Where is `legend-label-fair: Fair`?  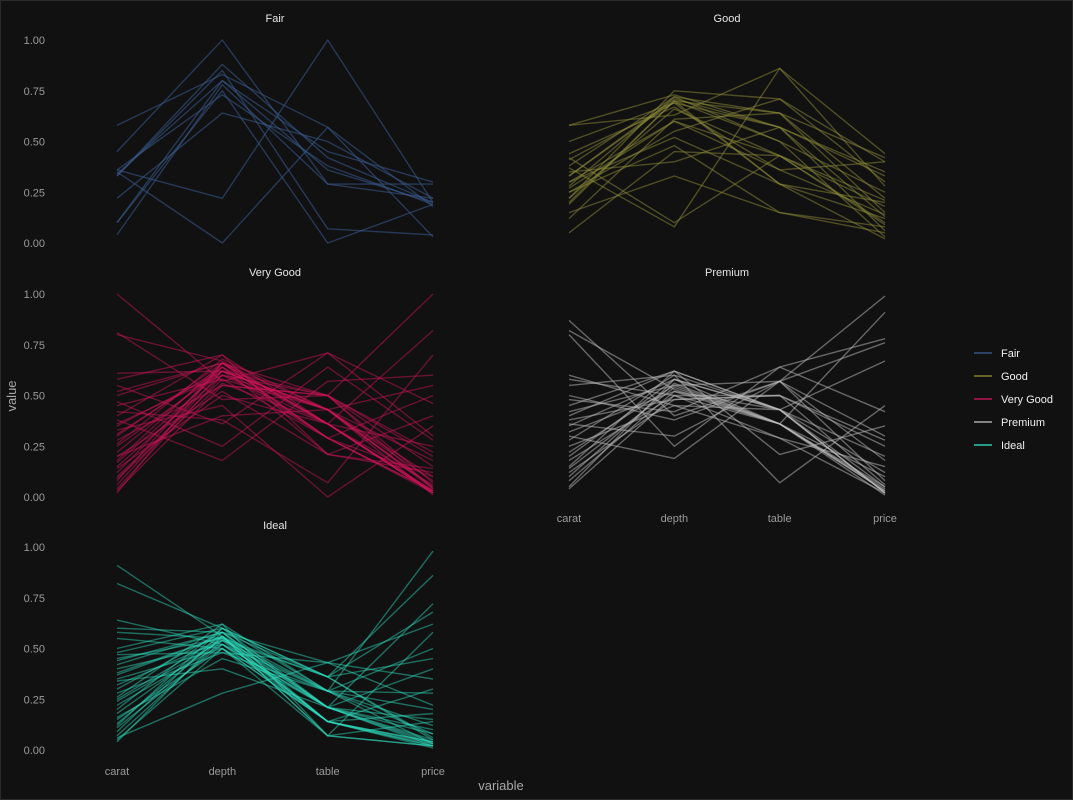
legend-label-fair: Fair is located at coordinates (1010, 354).